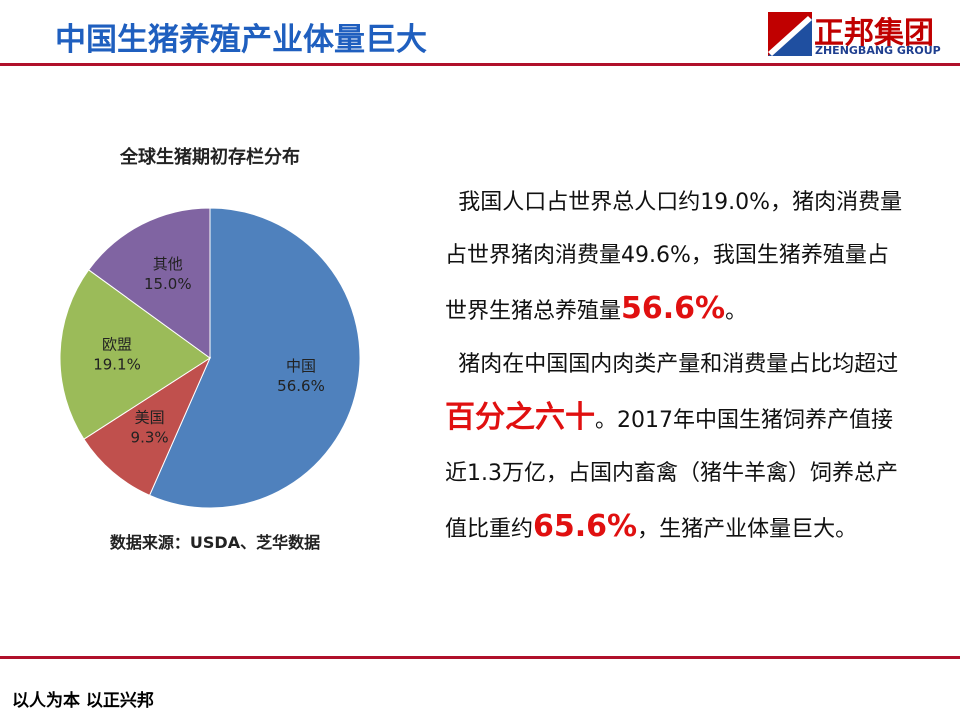 This screenshot has height=720, width=960. What do you see at coordinates (83, 701) in the screenshot?
I see `footer-motto: 以人为本 以正兴邦` at bounding box center [83, 701].